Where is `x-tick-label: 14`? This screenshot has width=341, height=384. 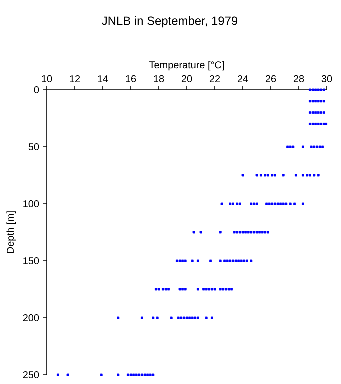
x-tick-label: 14 is located at coordinates (103, 79).